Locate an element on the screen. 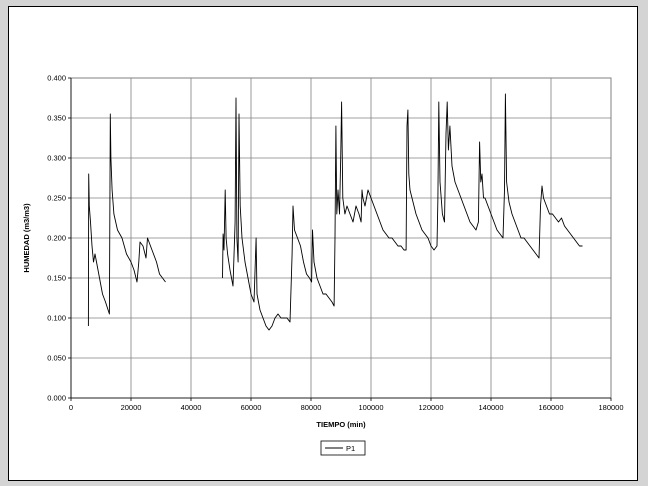 The height and width of the screenshot is (486, 648). y-tick-label: 0.050 is located at coordinates (56, 358).